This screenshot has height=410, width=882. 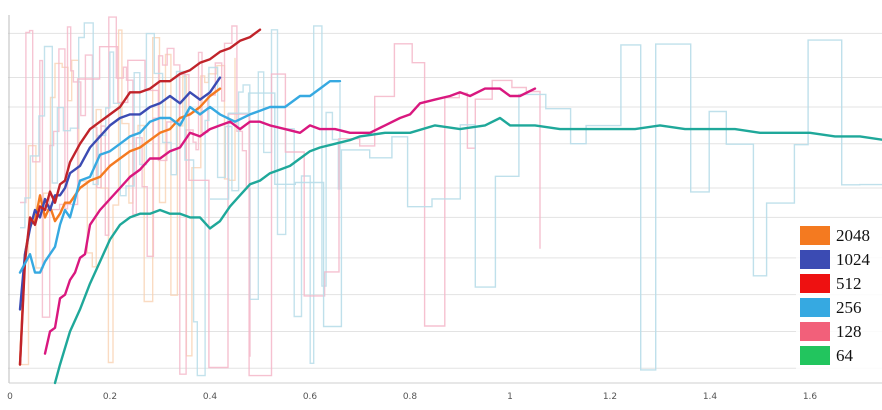 I want to click on x-tick-label-0: 0, so click(x=10, y=397).